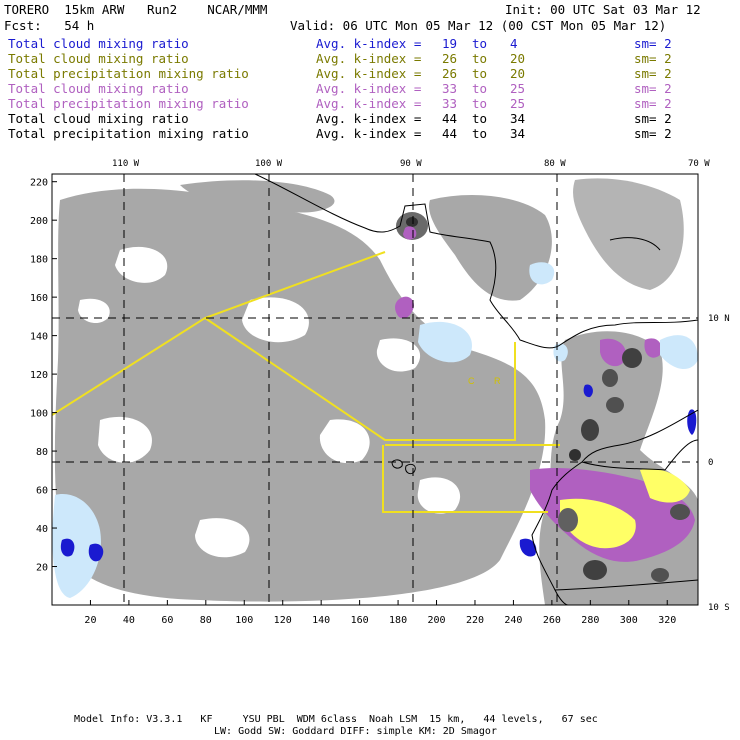 The image size is (740, 740). Describe the element at coordinates (518, 133) in the screenshot. I see `legend-range-to: 34` at that location.